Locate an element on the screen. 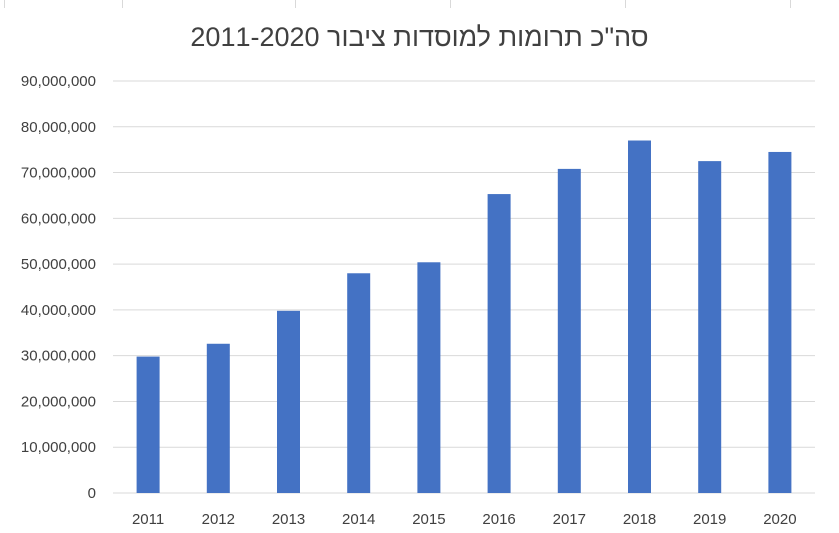 This screenshot has height=533, width=839. bar-2019 is located at coordinates (710, 327).